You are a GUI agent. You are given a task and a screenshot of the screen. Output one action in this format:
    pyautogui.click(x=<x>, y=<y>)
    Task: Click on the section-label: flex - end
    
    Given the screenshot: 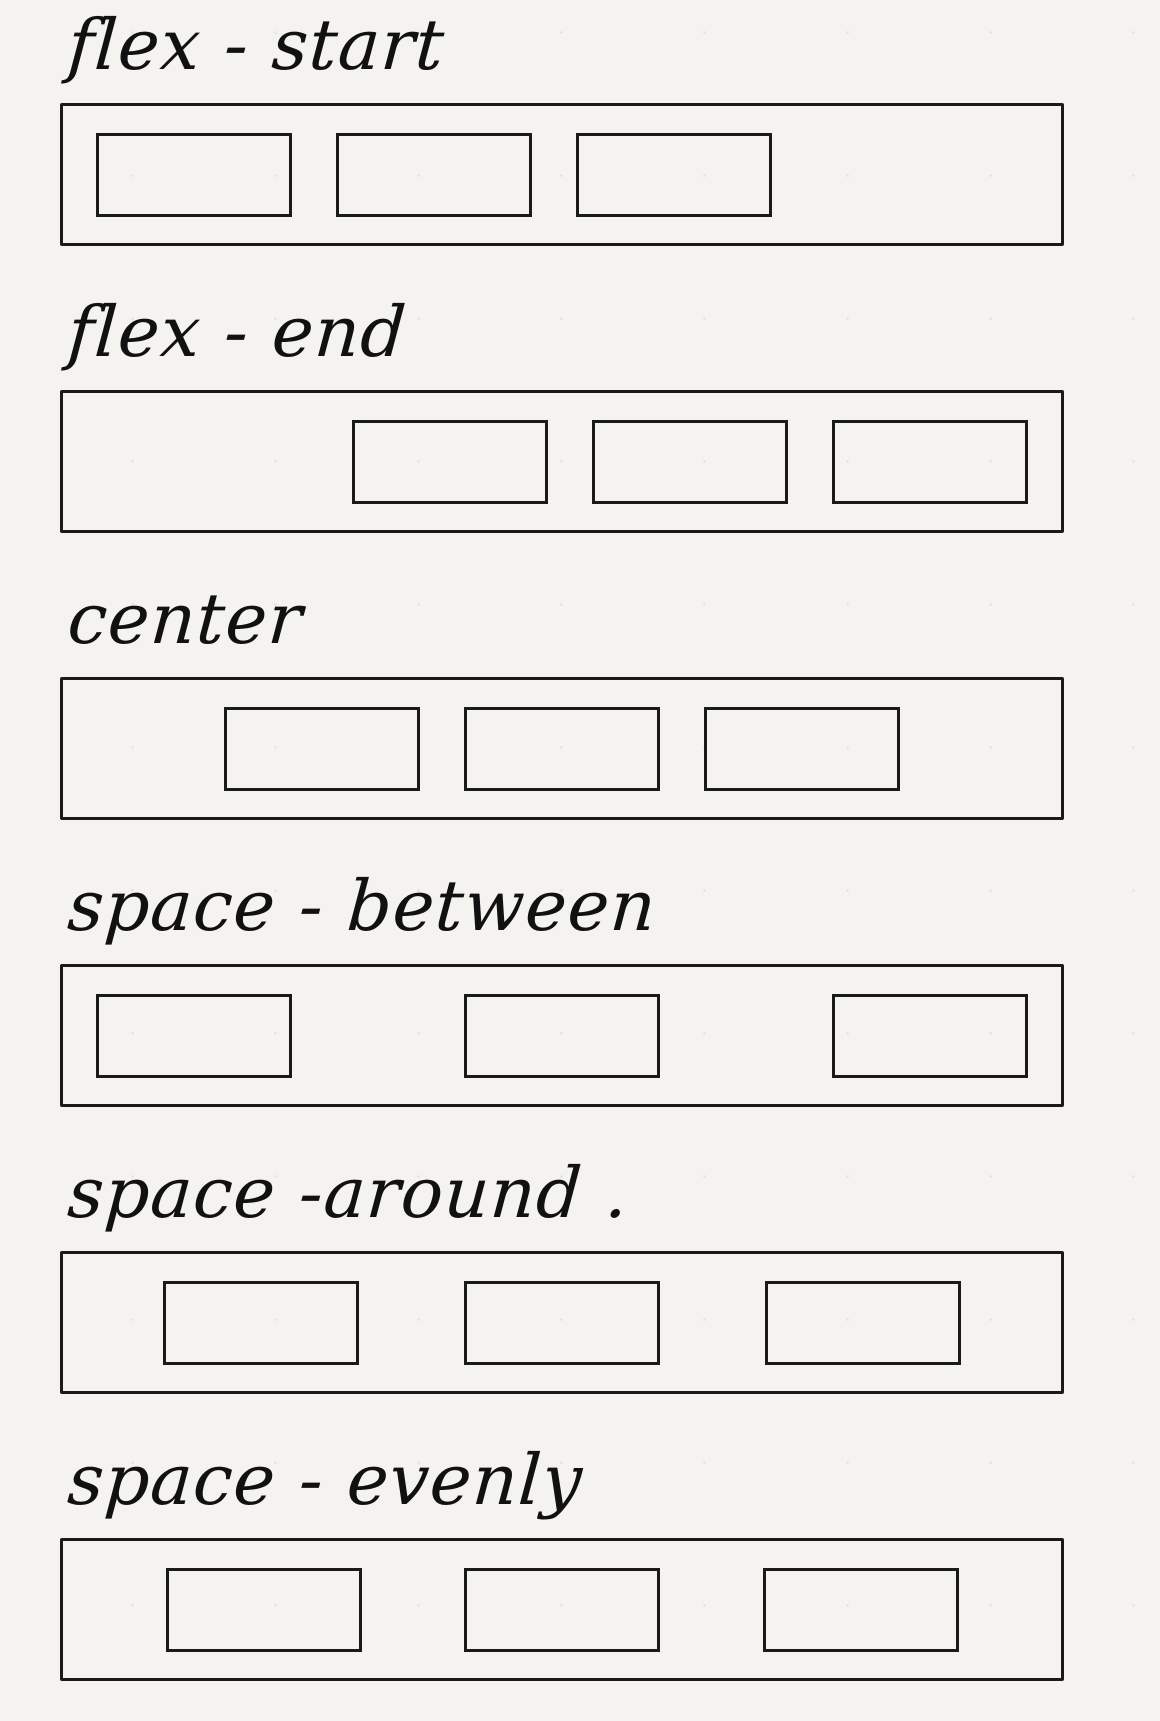 What is the action you would take?
    pyautogui.click(x=237, y=332)
    